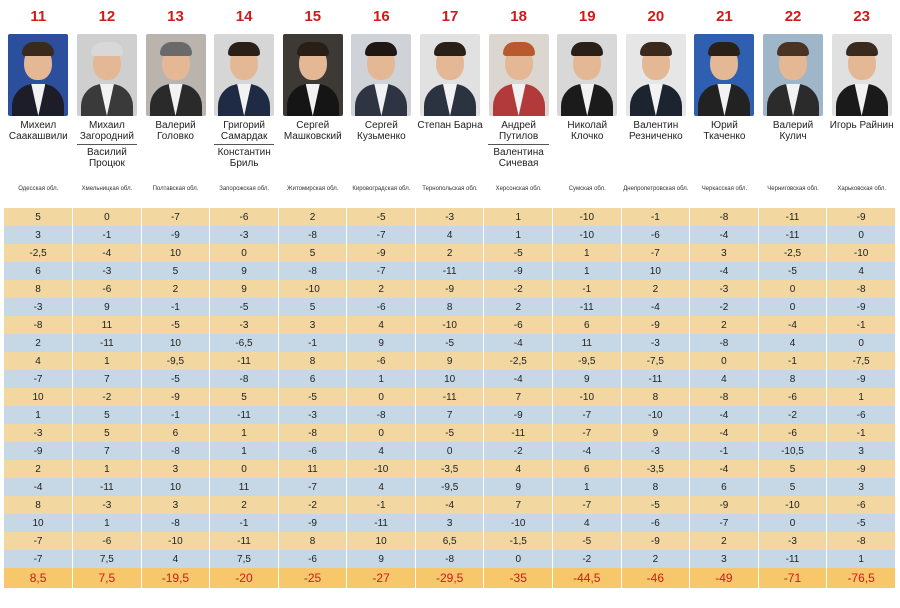  Describe the element at coordinates (724, 189) in the screenshot. I see `candidate-region: Черкасская обл.` at that location.